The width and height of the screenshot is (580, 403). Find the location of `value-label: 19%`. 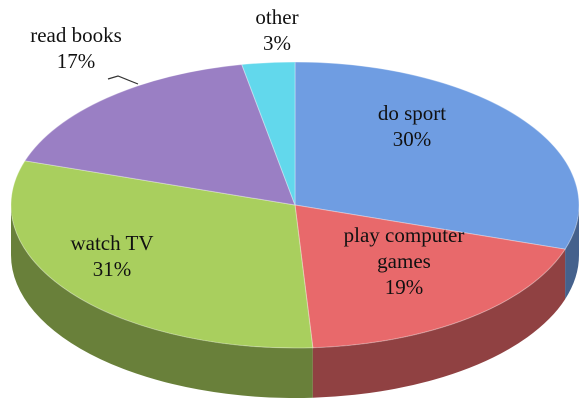

value-label: 19% is located at coordinates (404, 287).